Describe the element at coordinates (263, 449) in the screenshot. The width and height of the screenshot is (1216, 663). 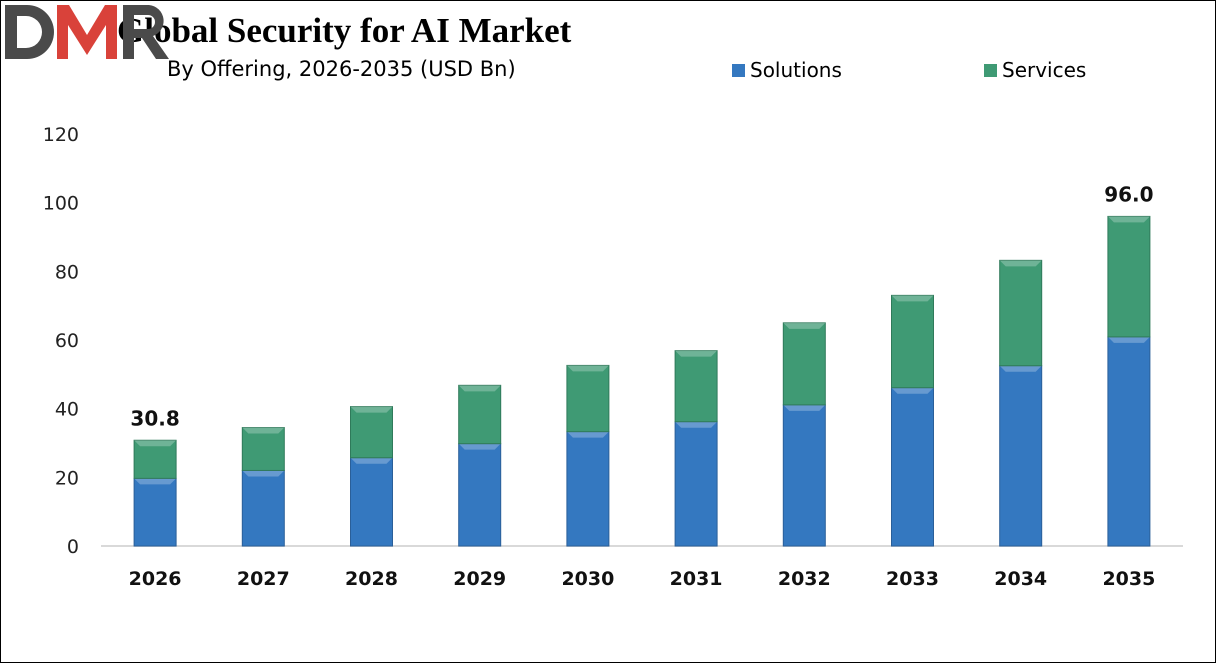
I see `bar-services-2027` at that location.